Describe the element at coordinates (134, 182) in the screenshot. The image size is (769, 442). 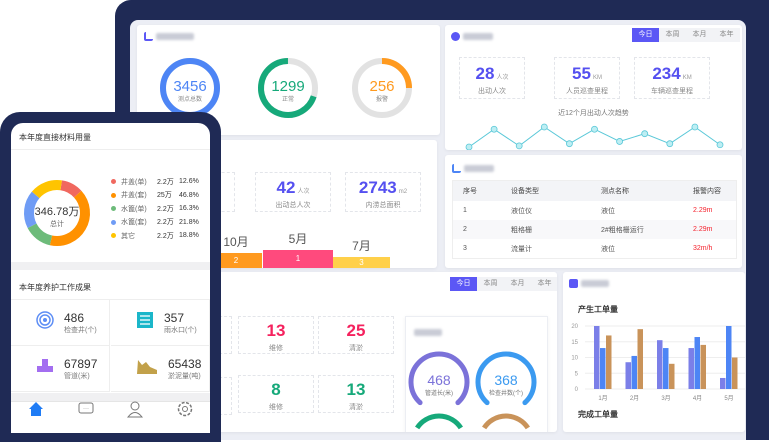
I see `legend-name: 井盖(单)` at that location.